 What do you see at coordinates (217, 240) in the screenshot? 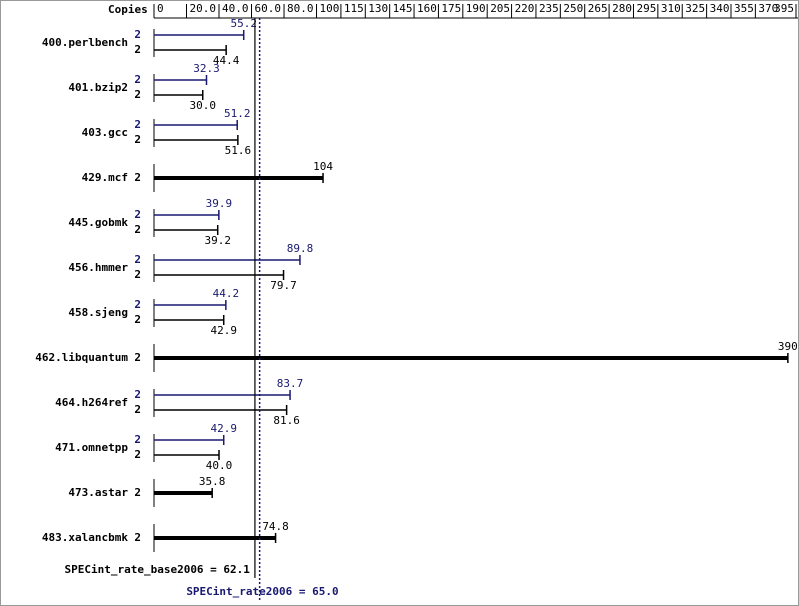
I see `value-label: 39.2` at bounding box center [217, 240].